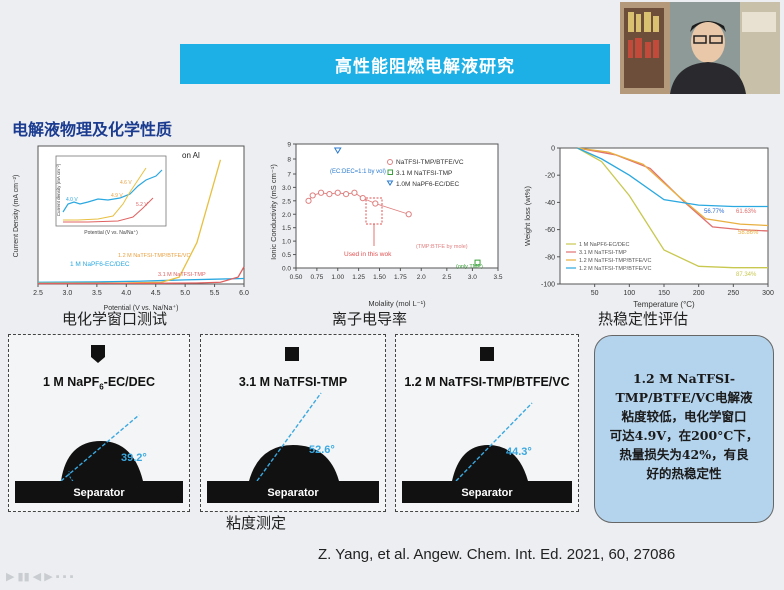 This screenshot has height=590, width=784. What do you see at coordinates (550, 176) in the screenshot?
I see `y-tick-label: -20` at bounding box center [550, 176].